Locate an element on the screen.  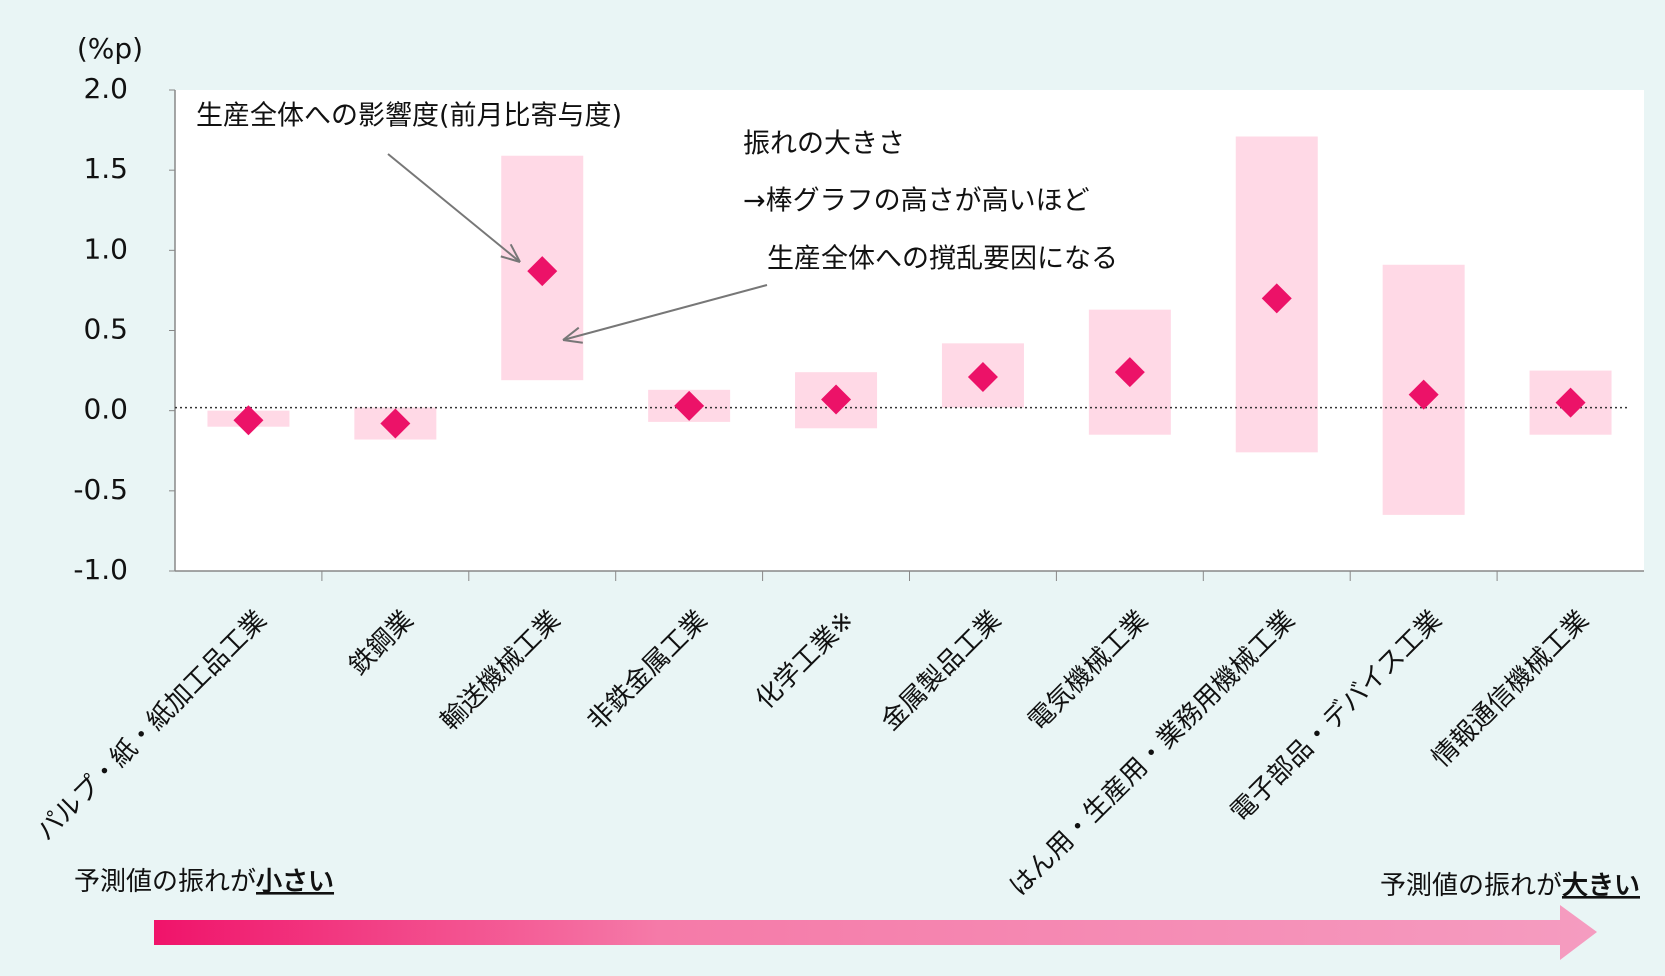
annotation: 生産全体への影響度(前月比寄与度) is located at coordinates (409, 116).